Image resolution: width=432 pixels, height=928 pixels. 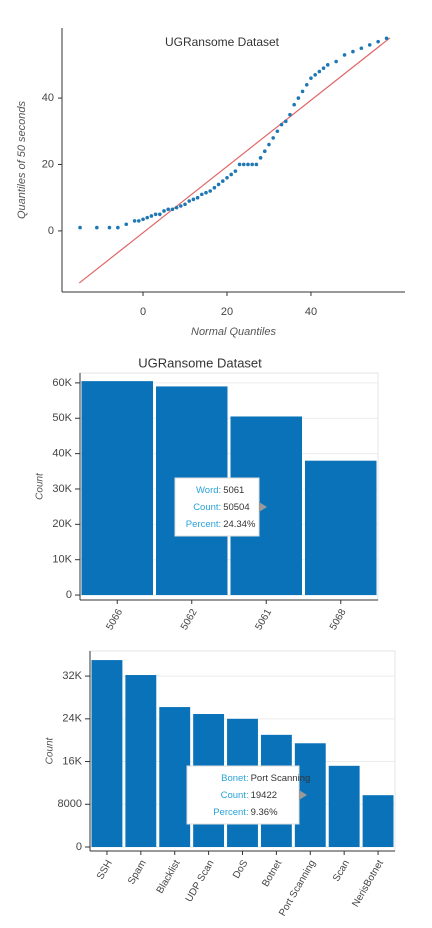 What do you see at coordinates (234, 778) in the screenshot?
I see `tooltip-row: Bonet:` at bounding box center [234, 778].